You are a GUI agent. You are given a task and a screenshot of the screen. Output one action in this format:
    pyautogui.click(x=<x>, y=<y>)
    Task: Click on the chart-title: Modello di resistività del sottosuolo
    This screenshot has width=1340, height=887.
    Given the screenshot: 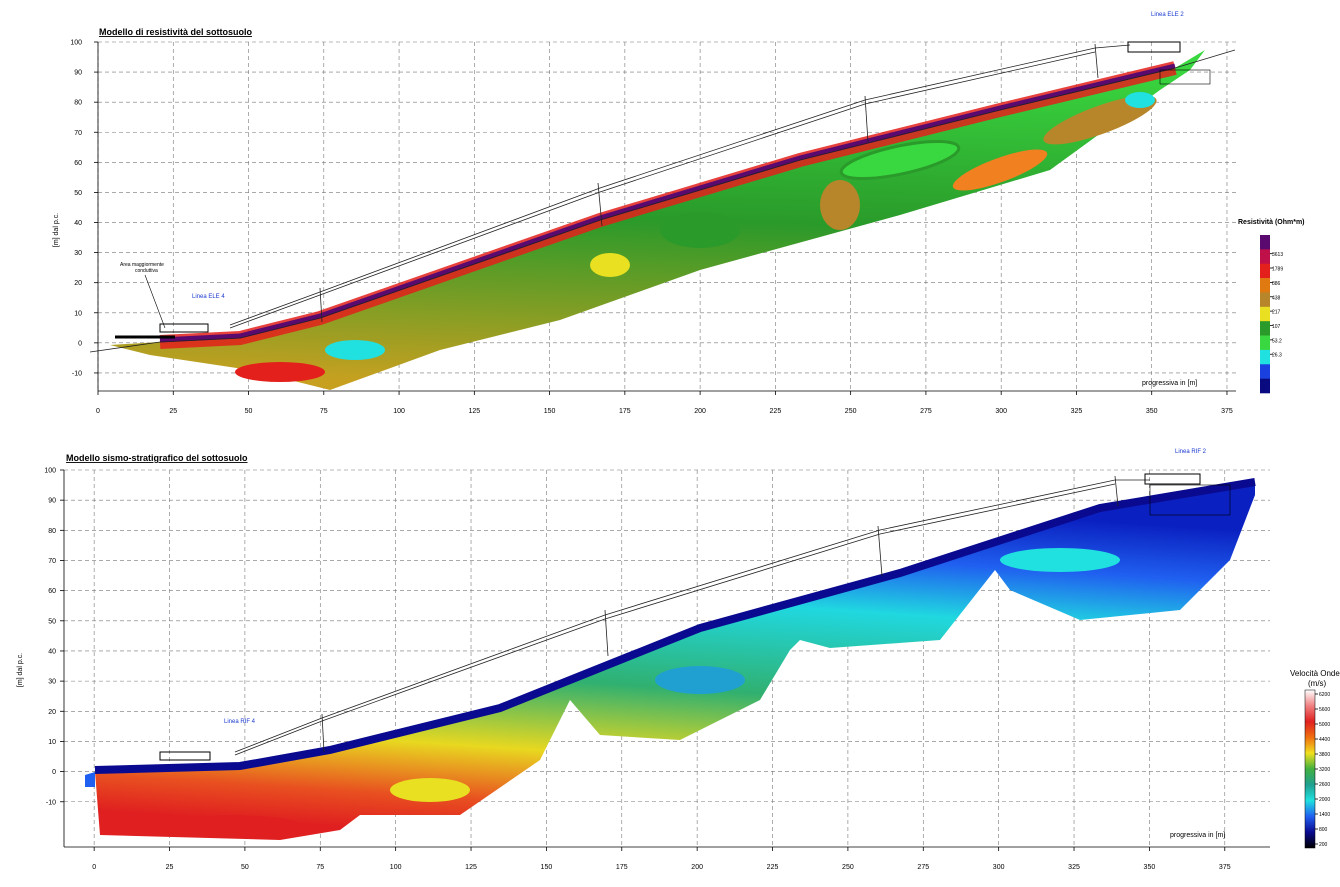 What is the action you would take?
    pyautogui.click(x=176, y=32)
    